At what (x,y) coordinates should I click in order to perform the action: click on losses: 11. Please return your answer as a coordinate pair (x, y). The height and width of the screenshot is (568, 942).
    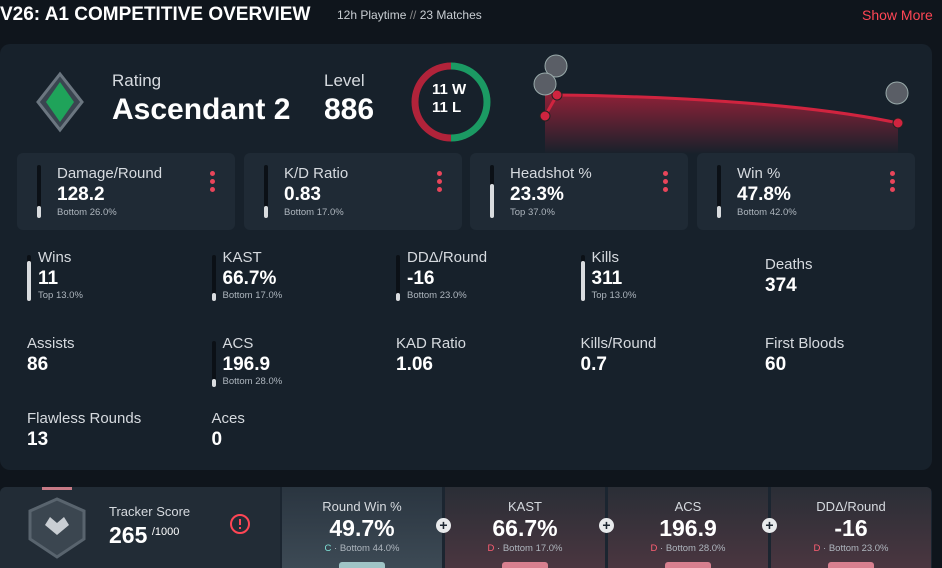
    Looking at the image, I should click on (440, 107).